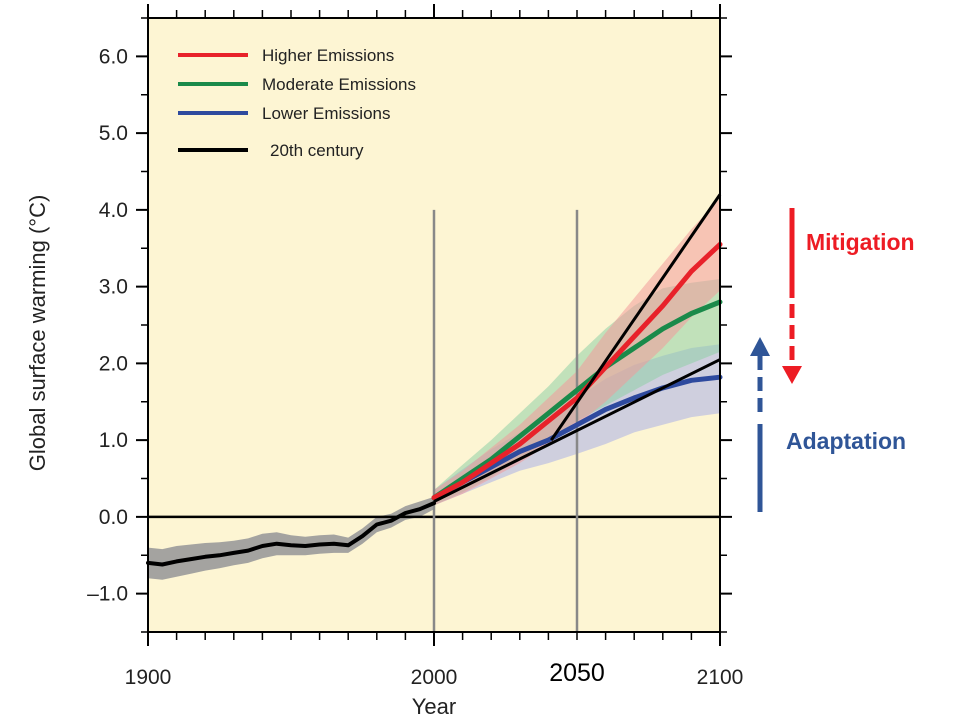 Image resolution: width=960 pixels, height=720 pixels. What do you see at coordinates (148, 677) in the screenshot?
I see `x-tick-label: 1900` at bounding box center [148, 677].